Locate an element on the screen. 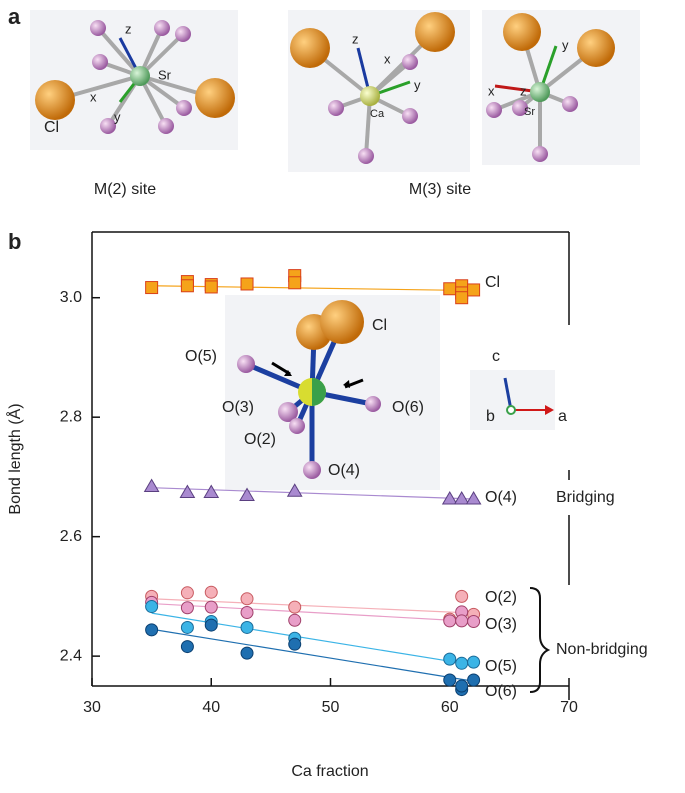 The height and width of the screenshot is (793, 685). atom-label: O(3) is located at coordinates (238, 407).